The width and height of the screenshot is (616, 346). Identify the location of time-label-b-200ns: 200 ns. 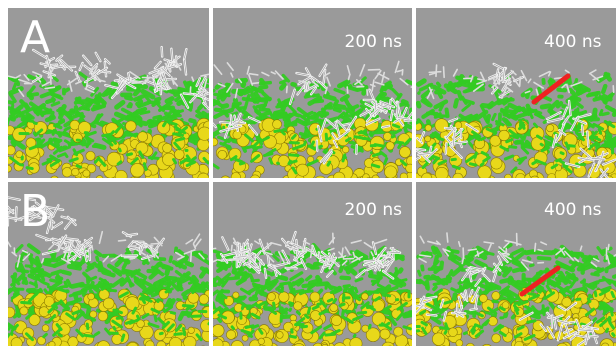
(373, 210).